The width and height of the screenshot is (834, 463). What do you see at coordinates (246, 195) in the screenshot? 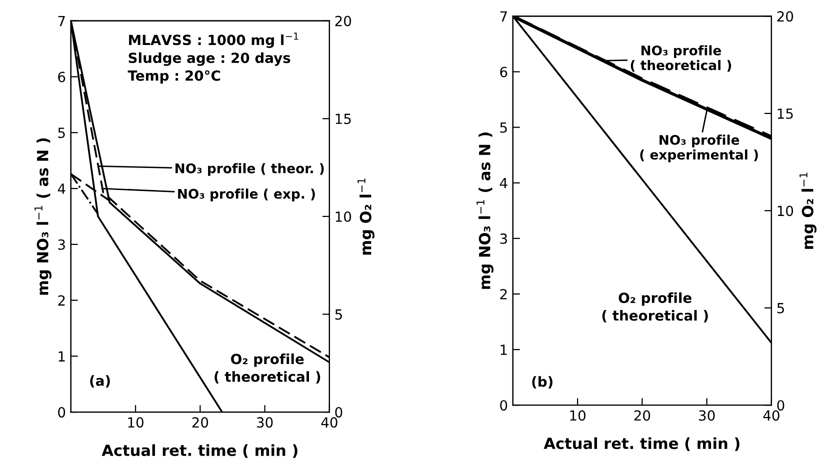
I see `annotation: NO₃ profile ( exp. )` at bounding box center [246, 195].